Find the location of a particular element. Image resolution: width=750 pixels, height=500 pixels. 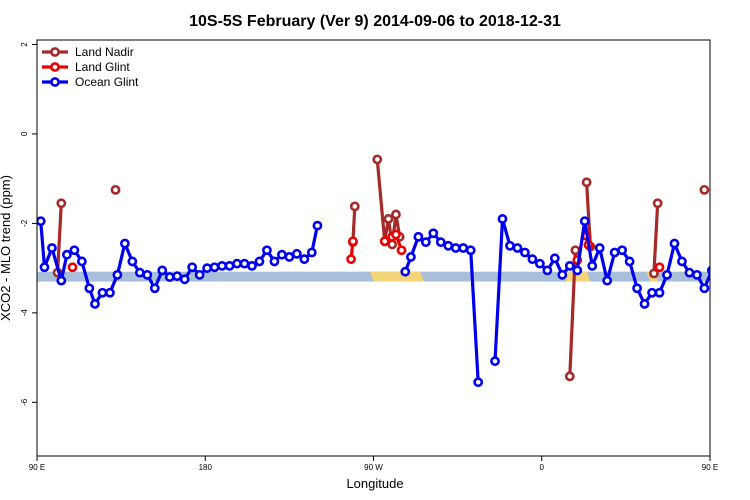

x-axis: 90 E 180 90 W 0 90 E is located at coordinates (373, 464).